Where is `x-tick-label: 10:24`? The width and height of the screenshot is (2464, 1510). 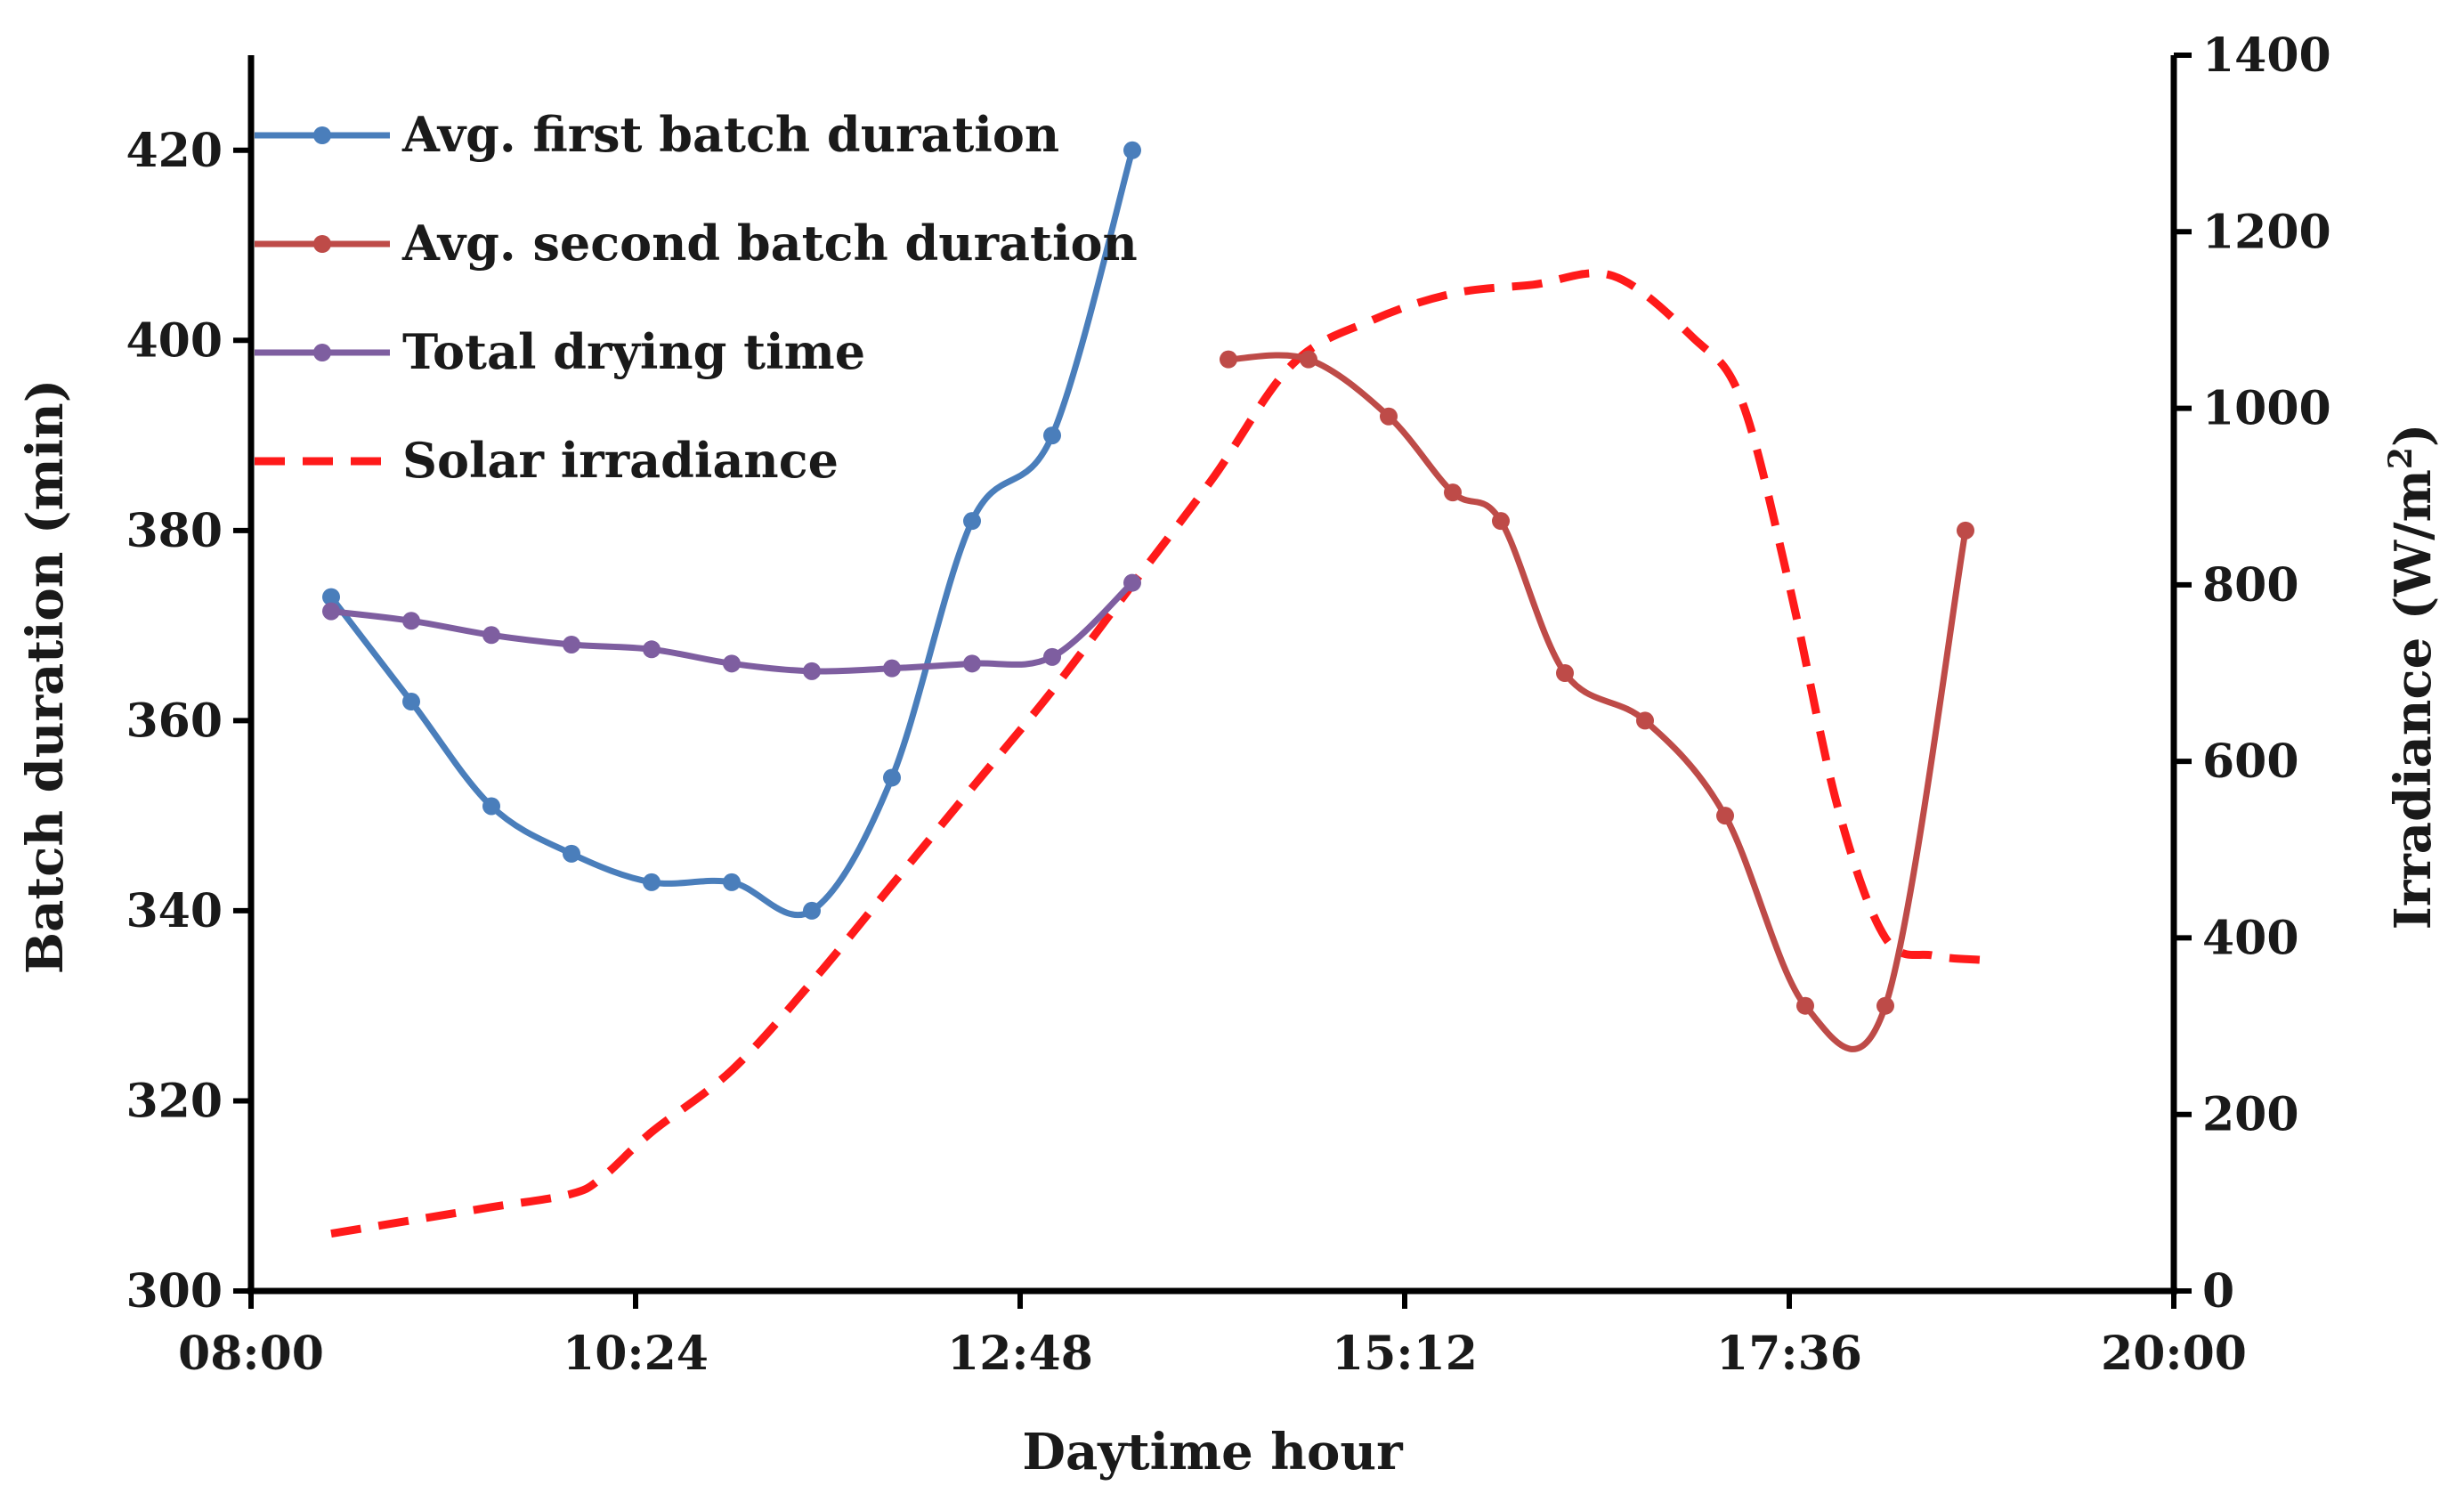 x-tick-label: 10:24 is located at coordinates (636, 1354).